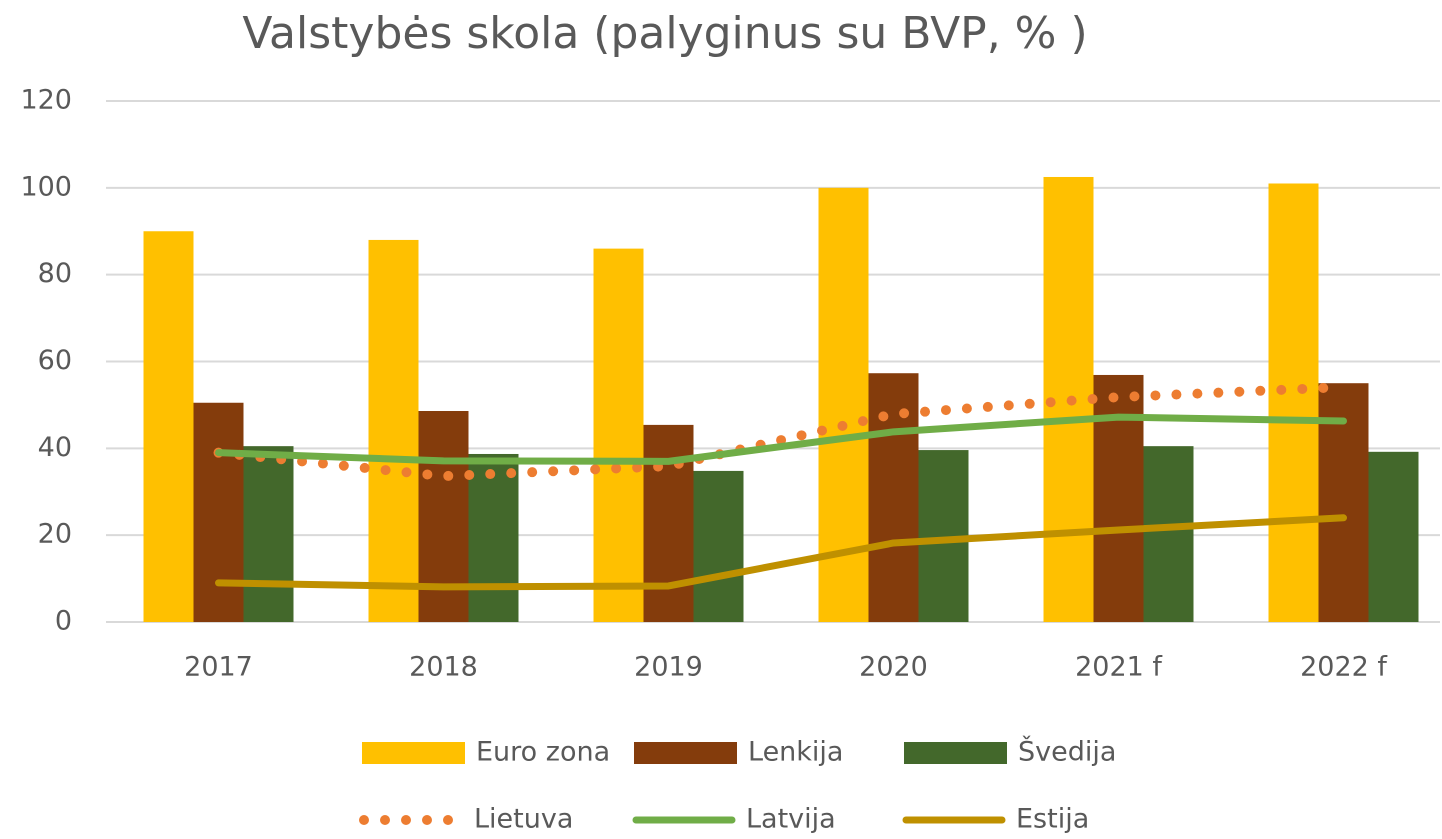 The image size is (1442, 839). What do you see at coordinates (55, 273) in the screenshot?
I see `y-tick-label: 80` at bounding box center [55, 273].